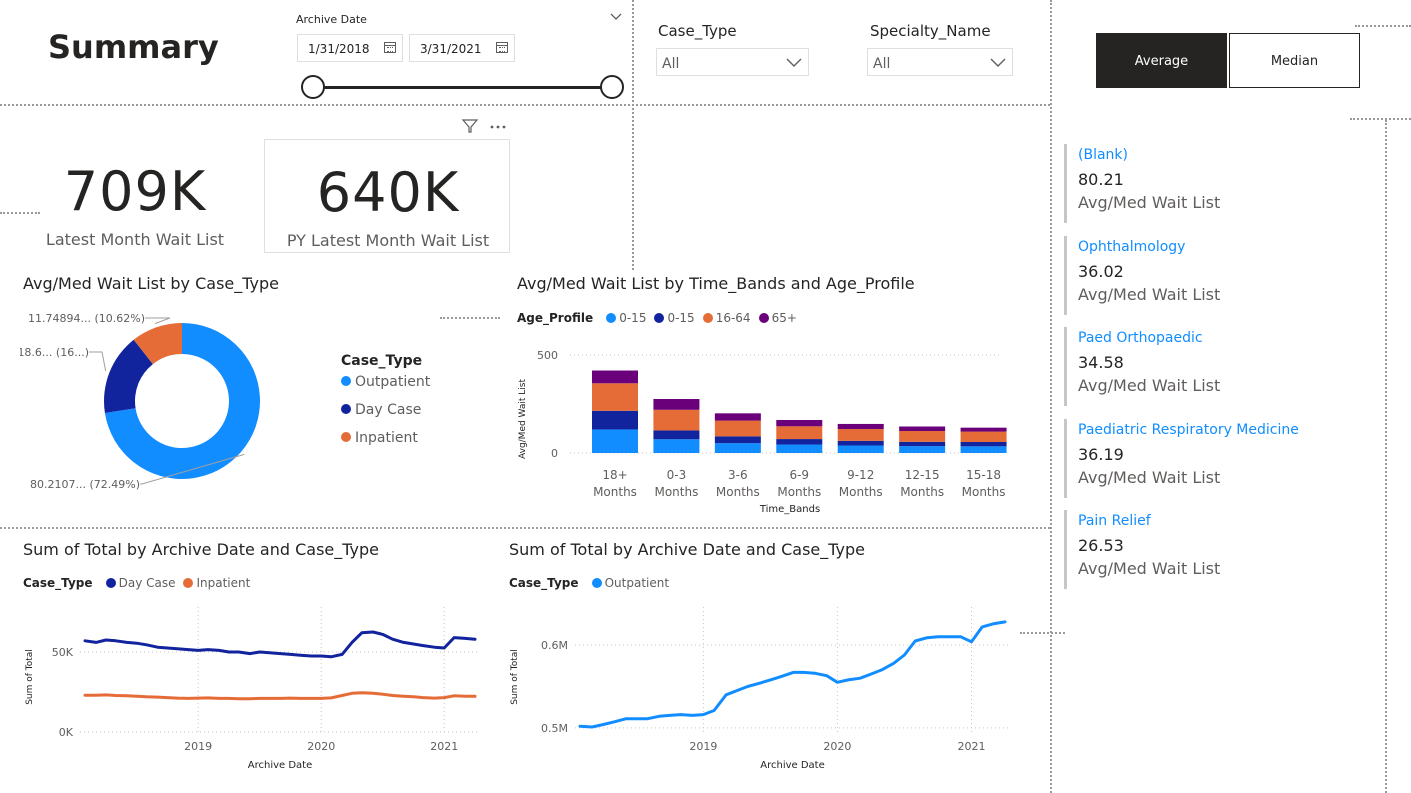 The width and height of the screenshot is (1411, 793). I want to click on legend-item: 16-64, so click(726, 318).